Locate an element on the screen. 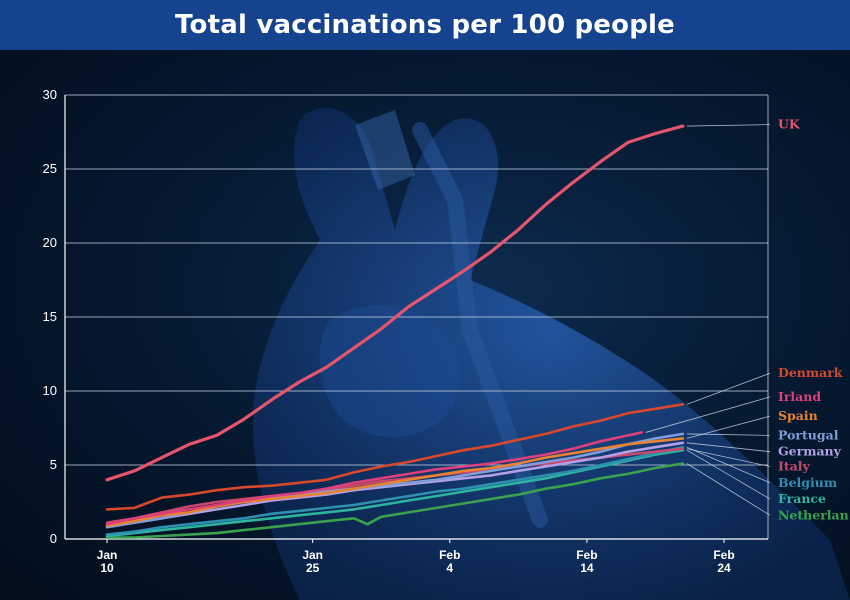 The height and width of the screenshot is (600, 850). leader-line-italy is located at coordinates (728, 457).